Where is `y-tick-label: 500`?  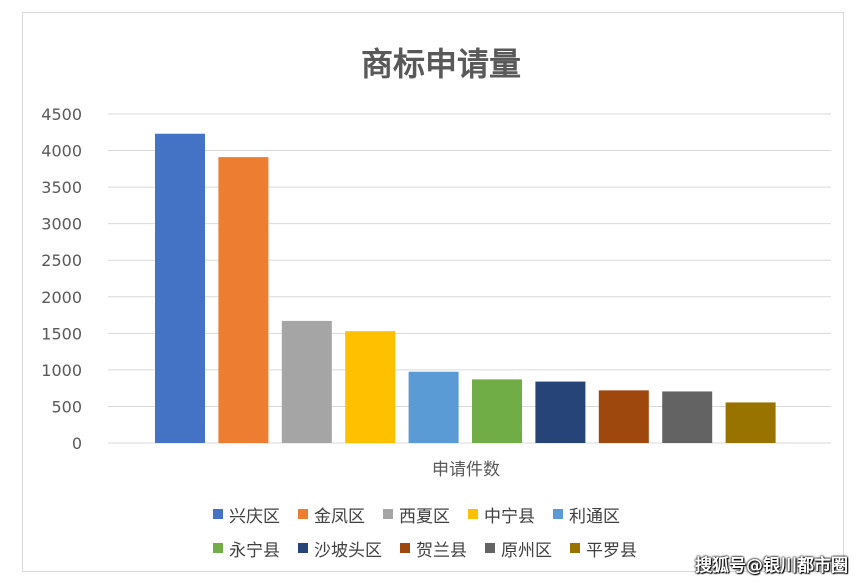 y-tick-label: 500 is located at coordinates (66, 406).